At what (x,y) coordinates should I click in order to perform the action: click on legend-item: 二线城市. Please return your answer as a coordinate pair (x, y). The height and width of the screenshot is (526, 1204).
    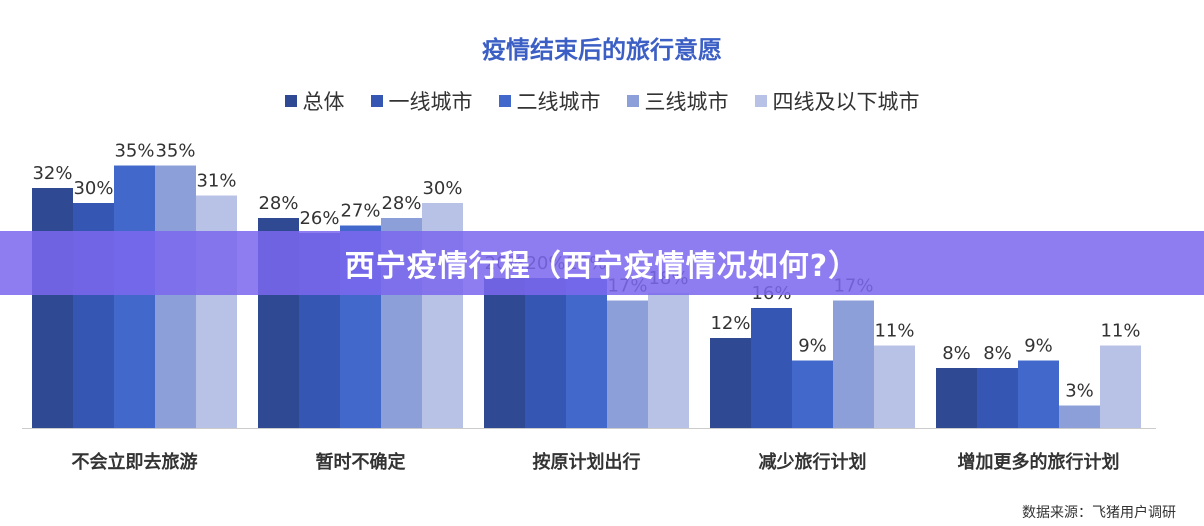
    Looking at the image, I should click on (549, 101).